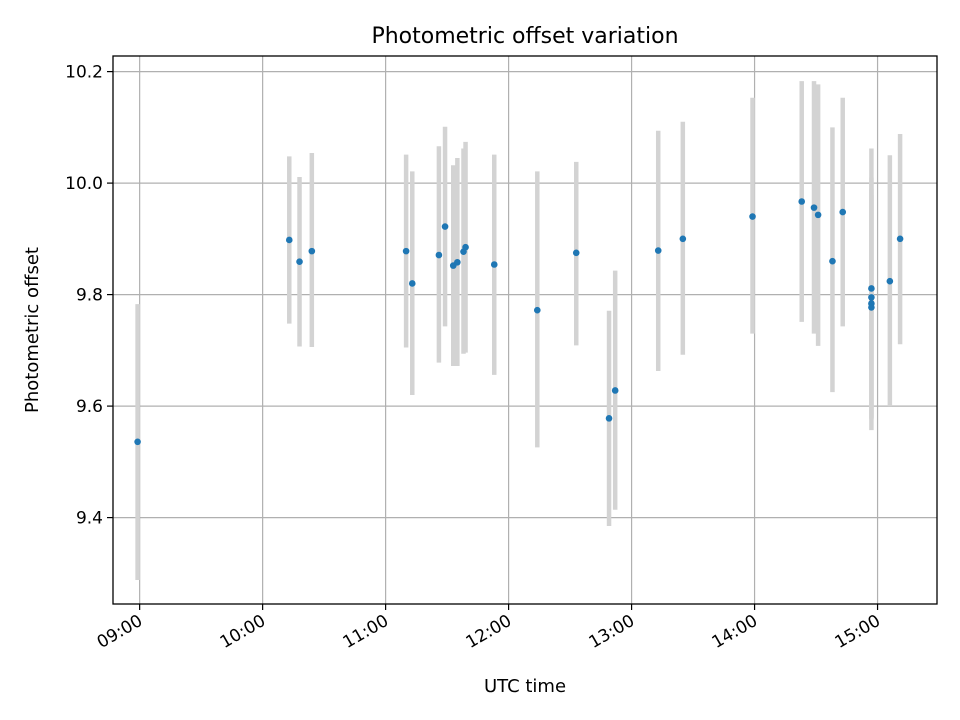  I want to click on chart-title: Photometric offset variation, so click(524, 36).